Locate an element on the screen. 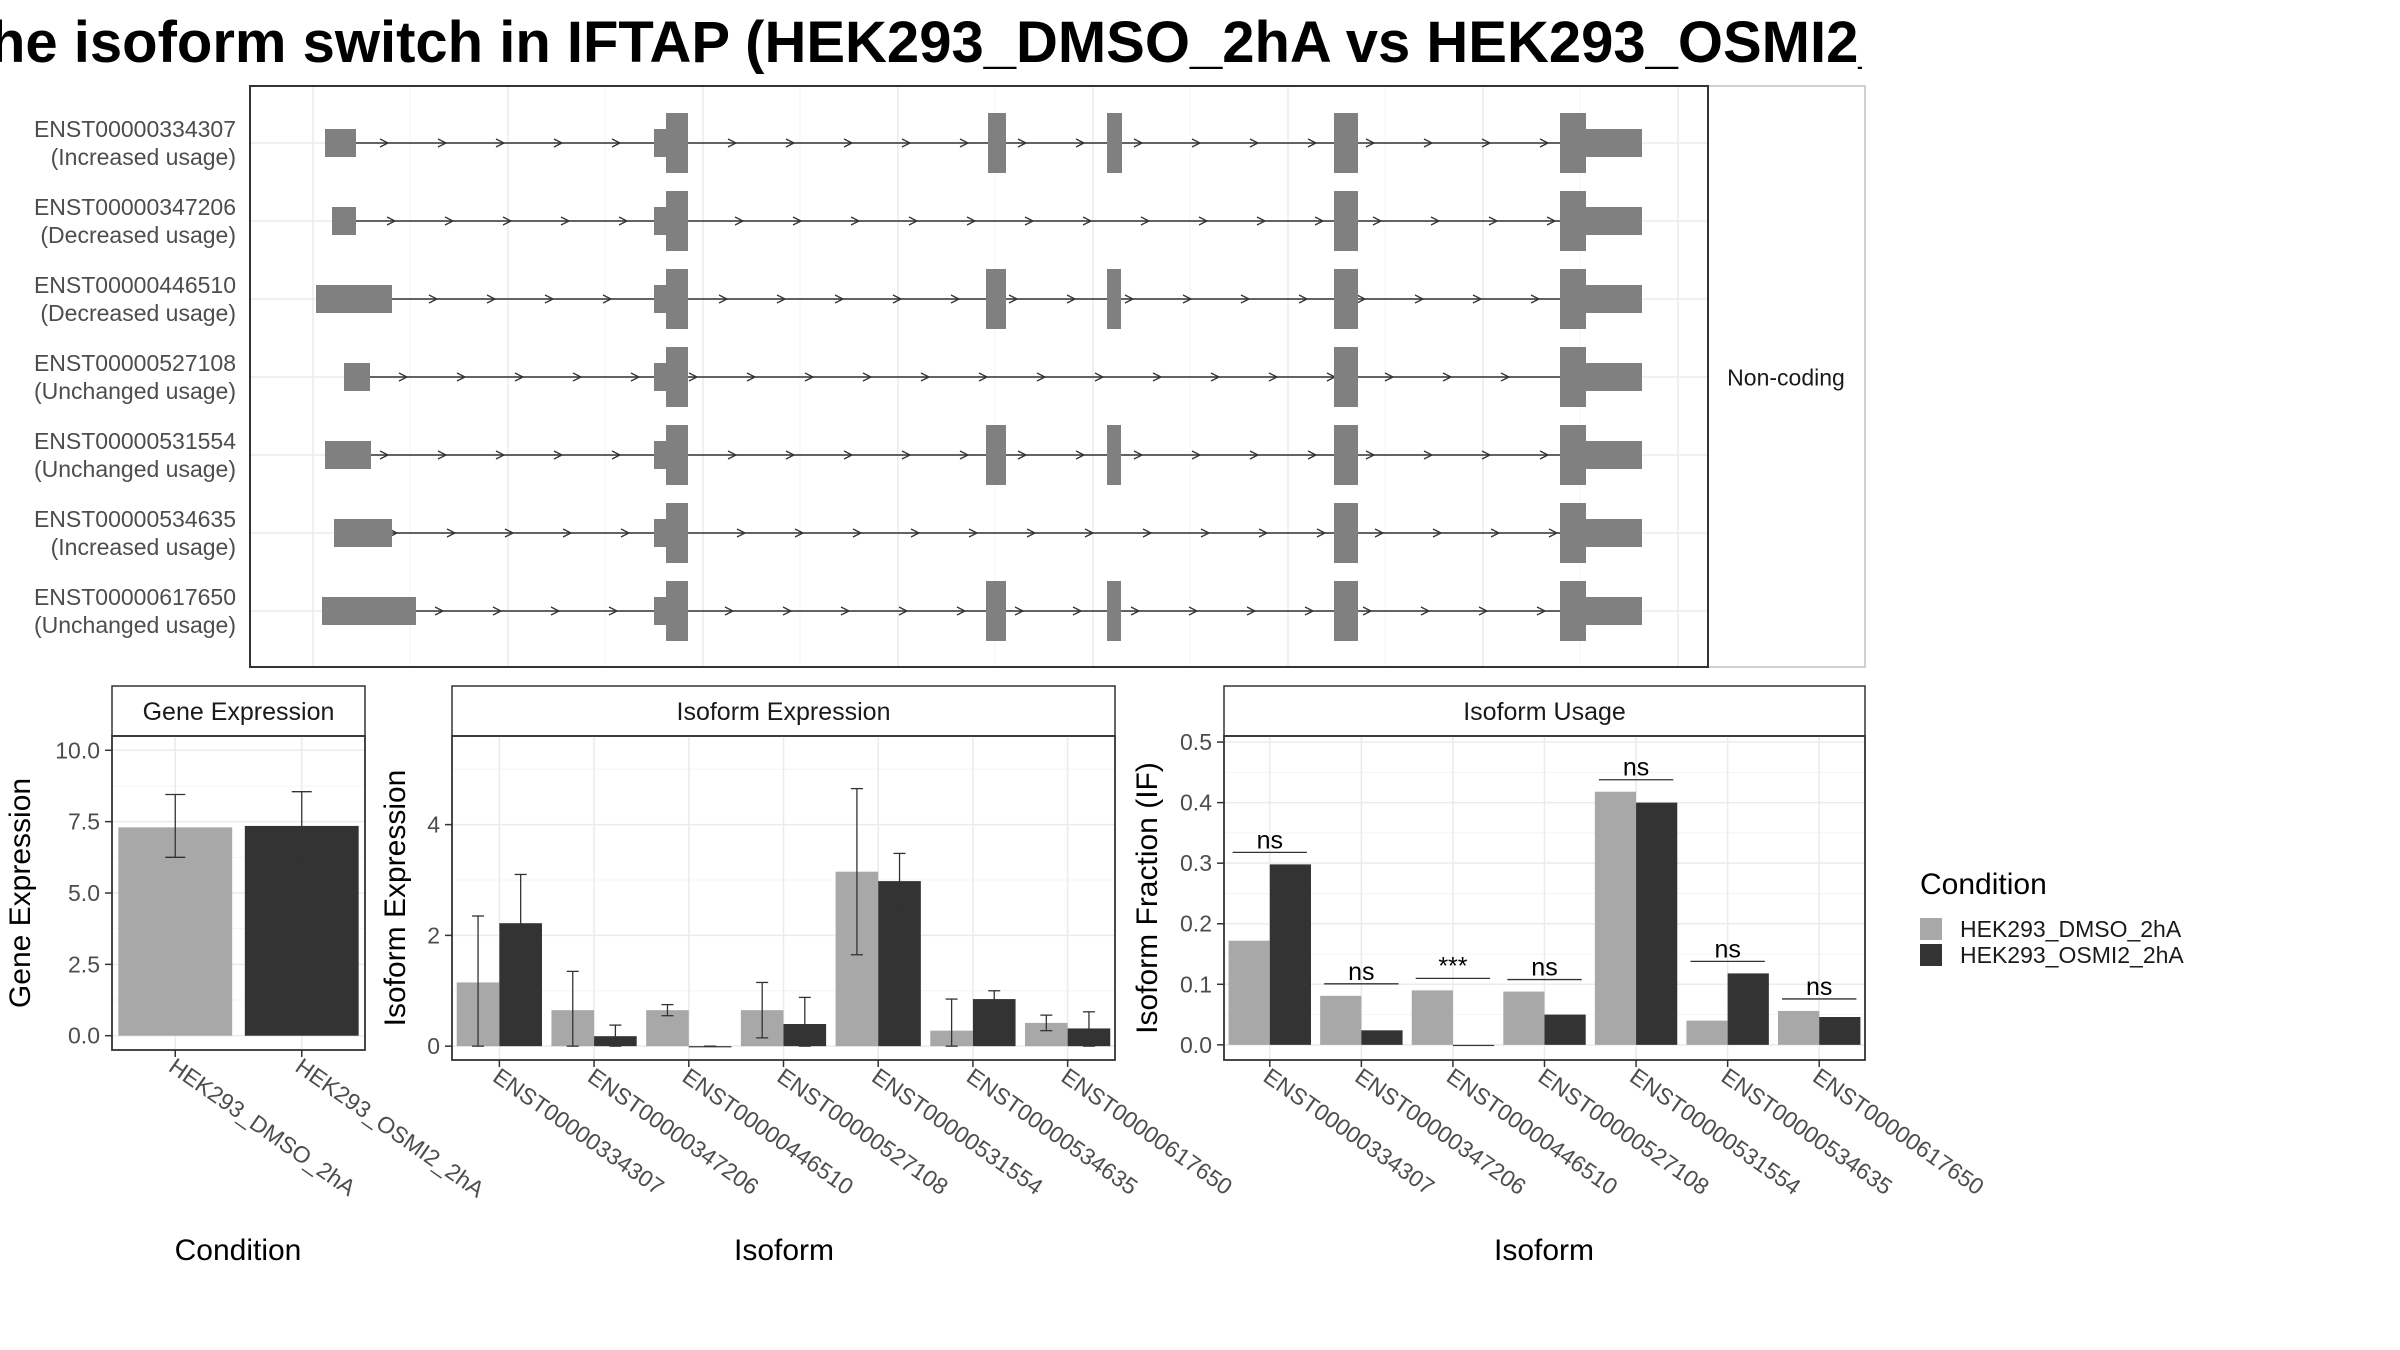  panel-title: Isoform Expression is located at coordinates (784, 712).